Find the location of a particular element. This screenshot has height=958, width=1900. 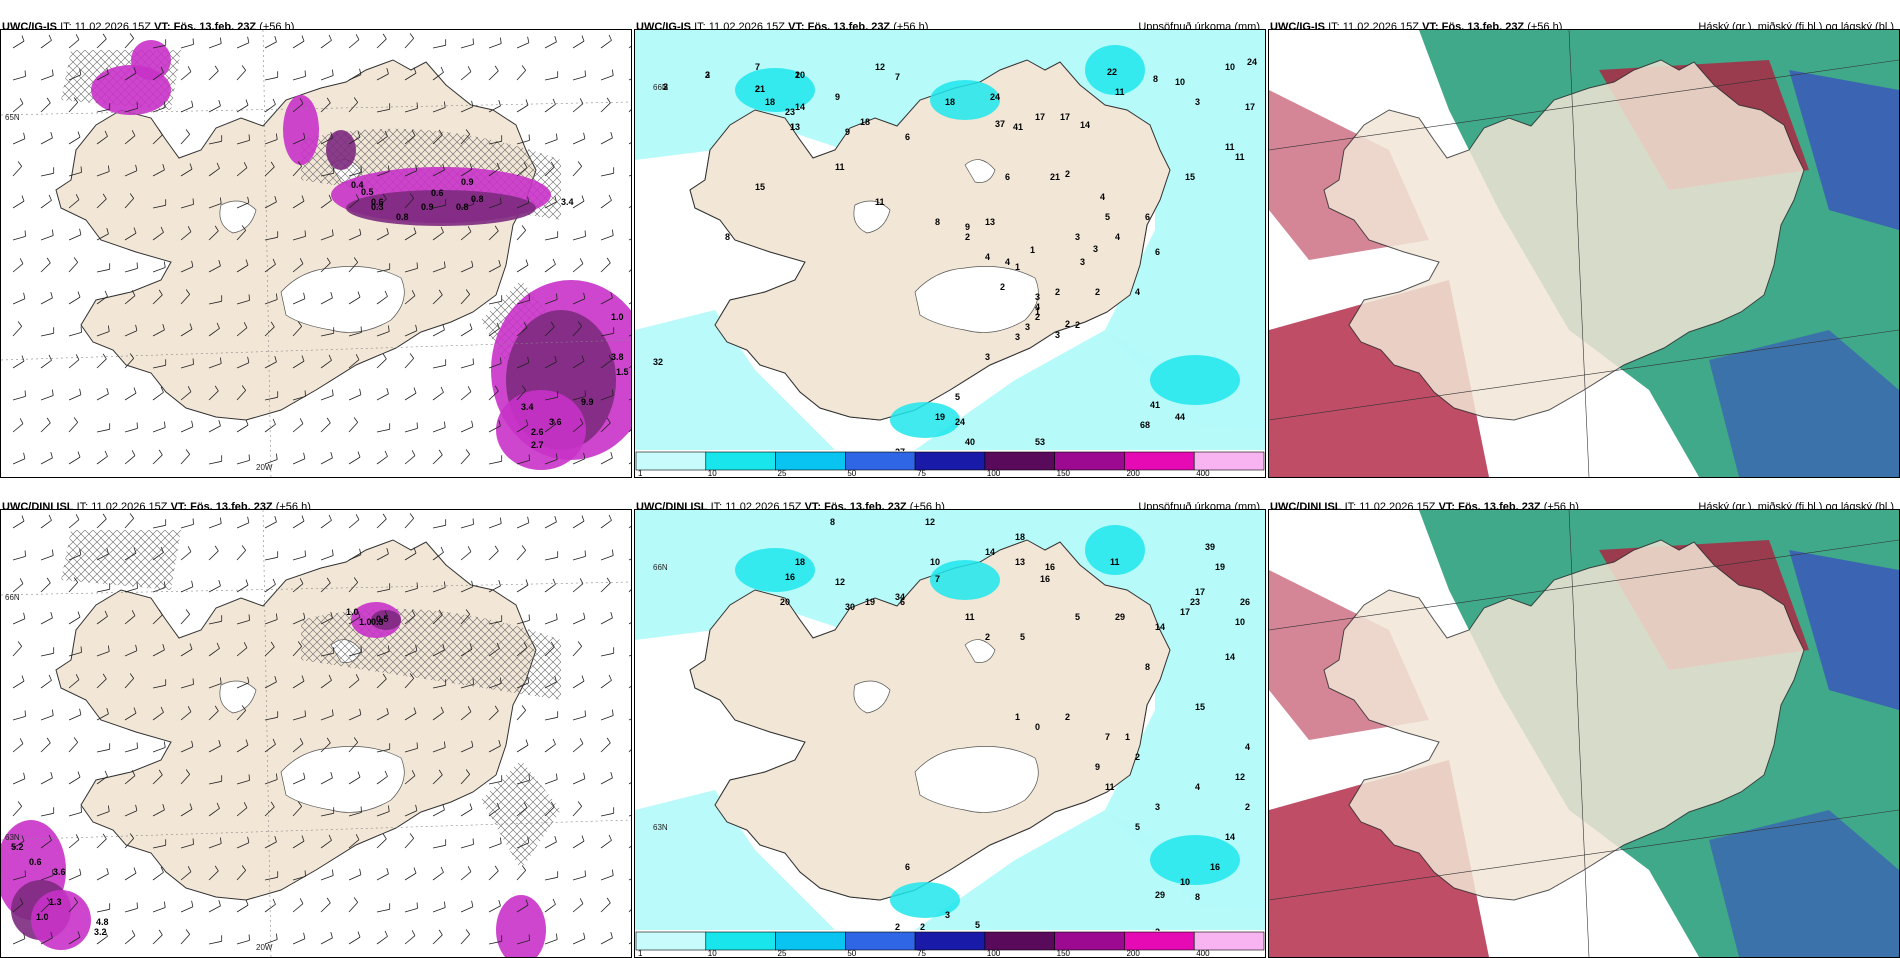

colorbar-tick: 10 is located at coordinates (712, 953).